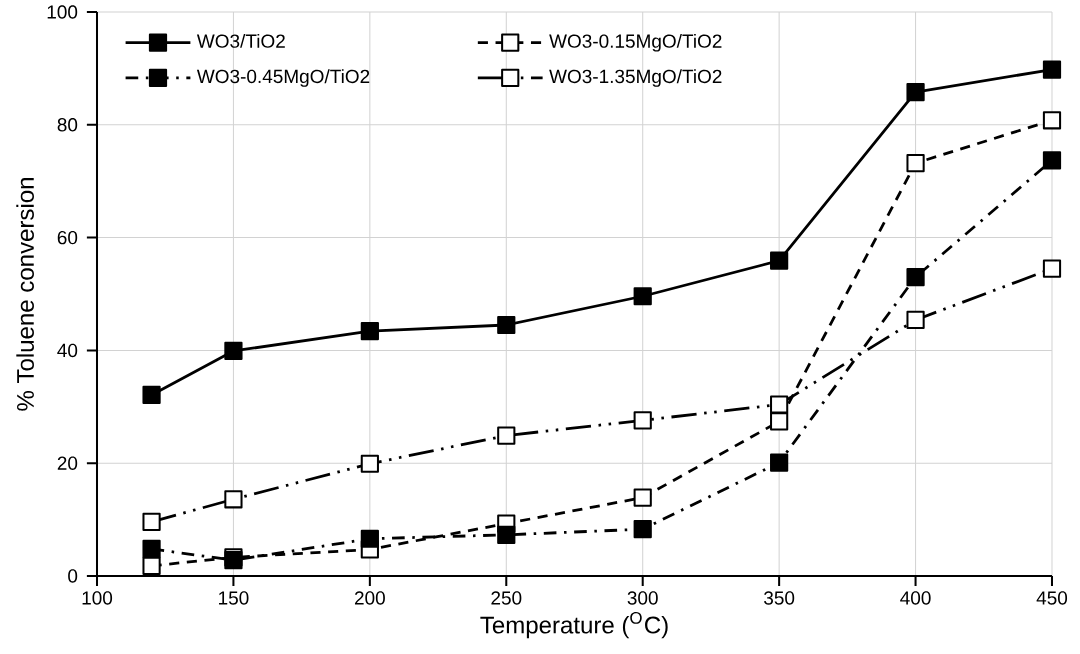  I want to click on y-tick-label: 20, so click(67, 463).